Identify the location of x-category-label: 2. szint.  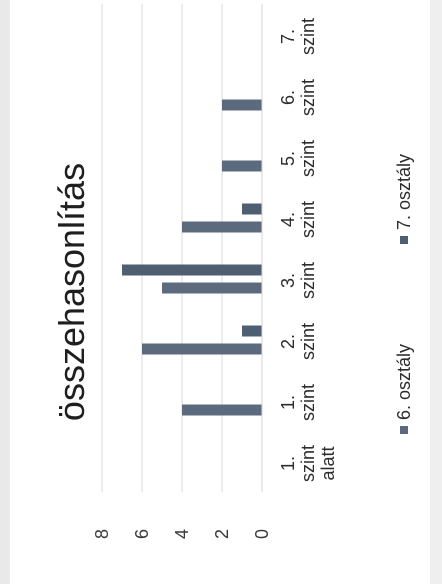
(298, 341).